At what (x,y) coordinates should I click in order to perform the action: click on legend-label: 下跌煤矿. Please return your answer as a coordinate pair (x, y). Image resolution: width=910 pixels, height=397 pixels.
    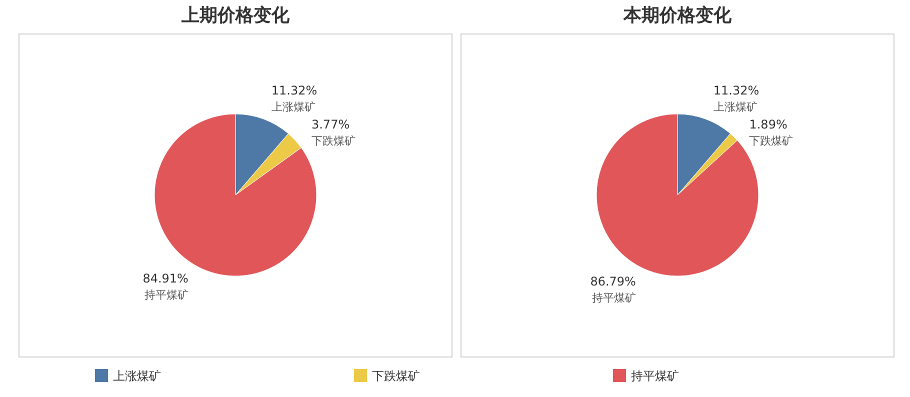
    Looking at the image, I should click on (396, 376).